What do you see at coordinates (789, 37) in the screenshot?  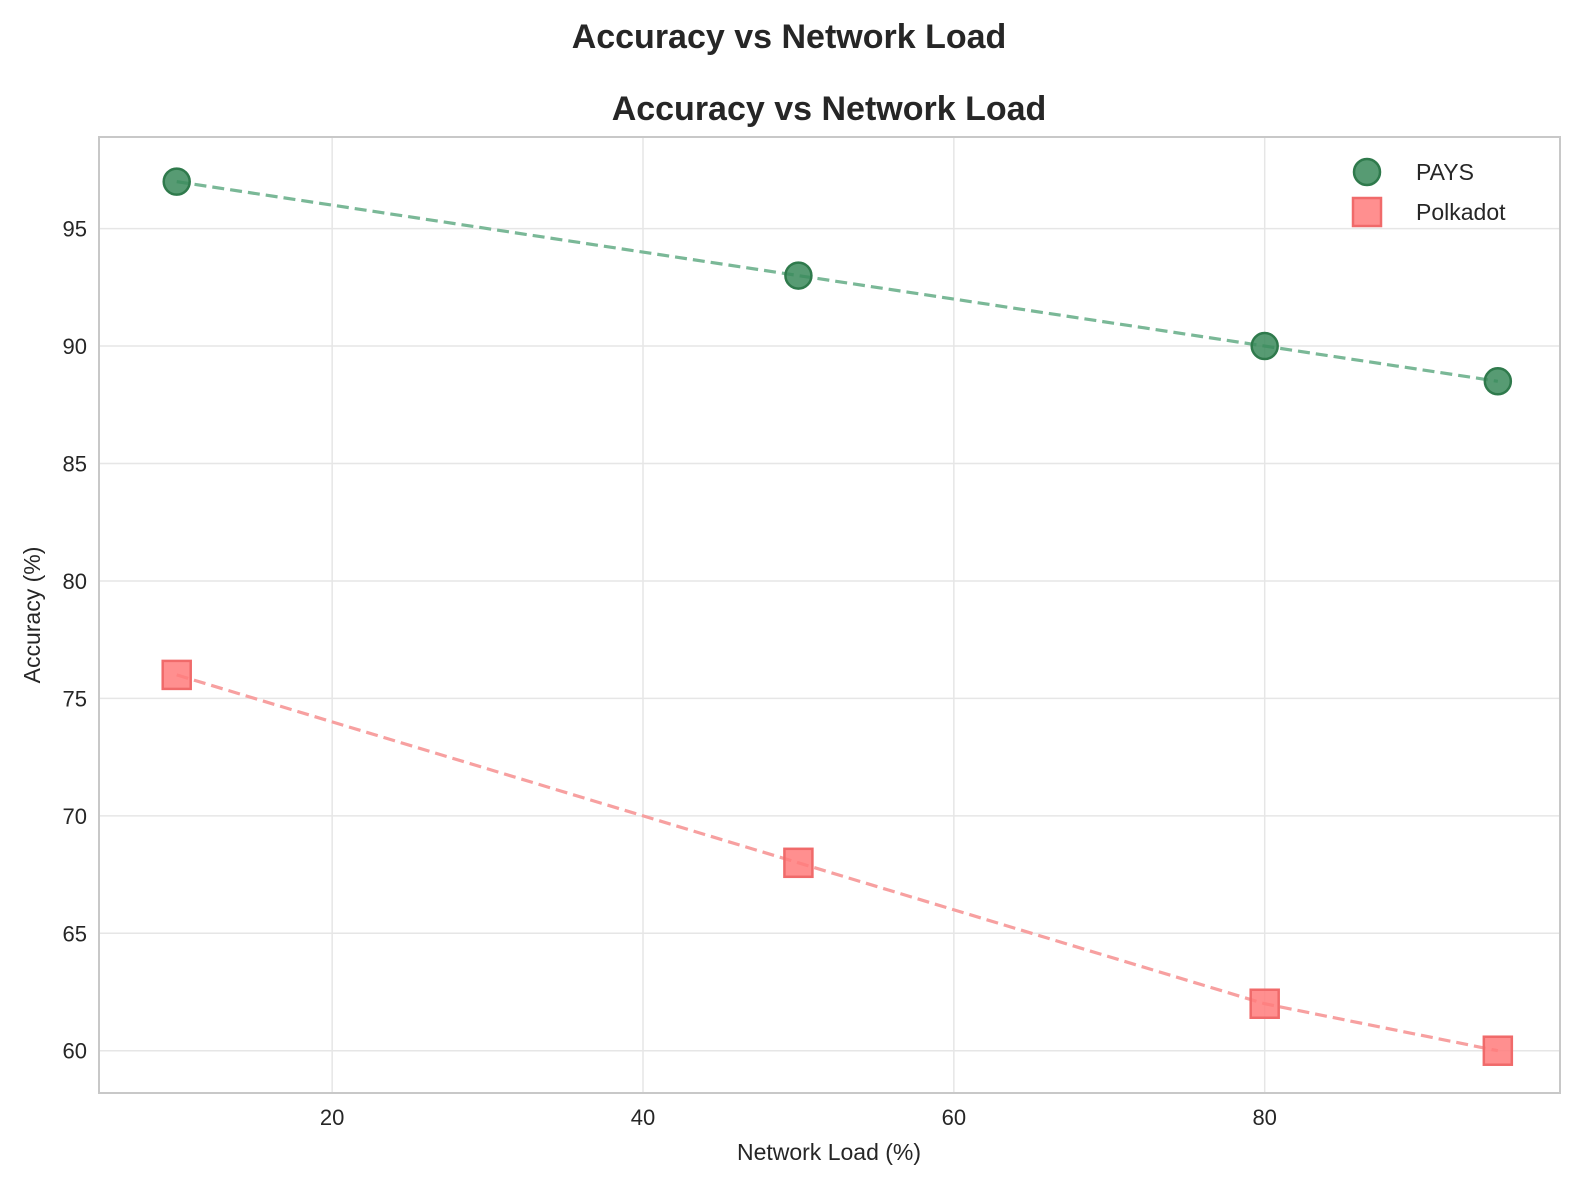 I see `figure-suptitle: Accuracy vs Network Load` at bounding box center [789, 37].